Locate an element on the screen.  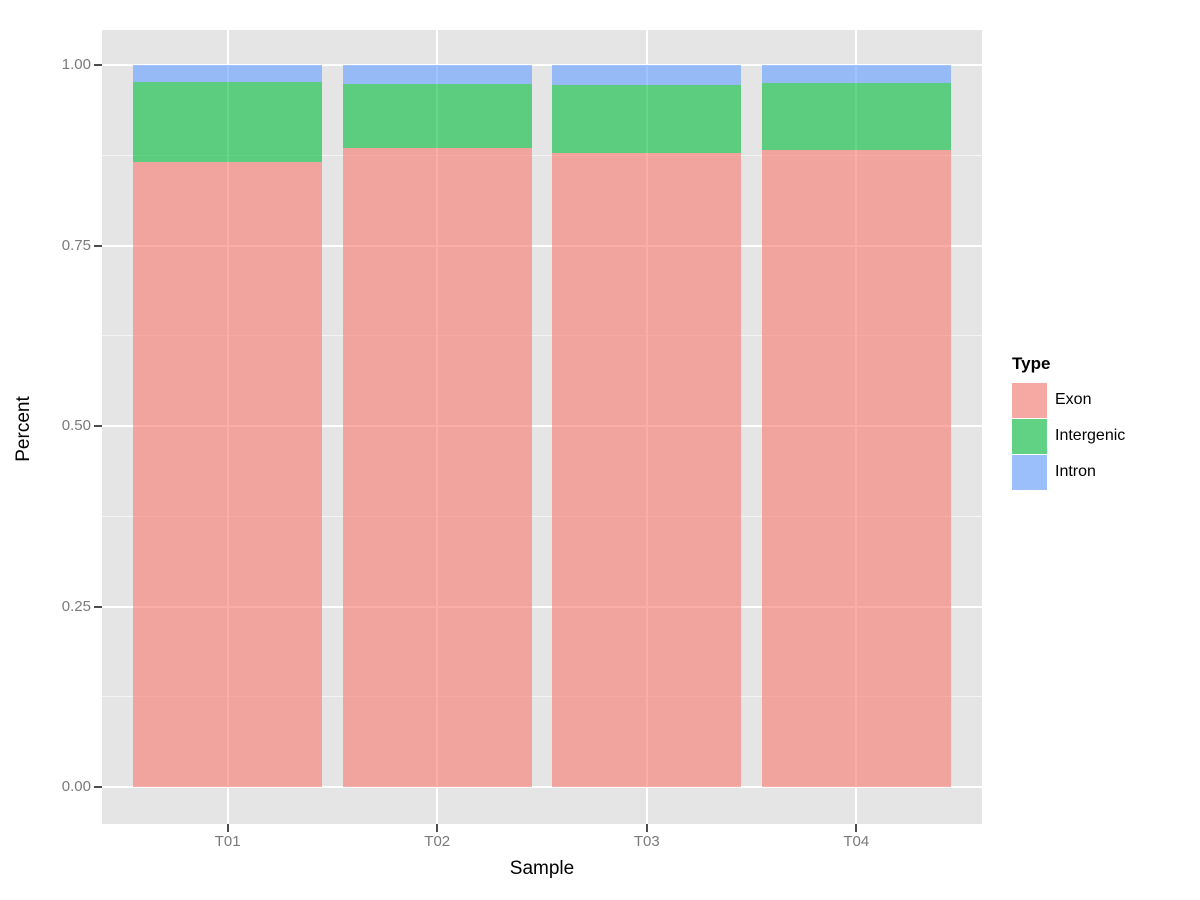
legend-label: Exon is located at coordinates (1073, 399).